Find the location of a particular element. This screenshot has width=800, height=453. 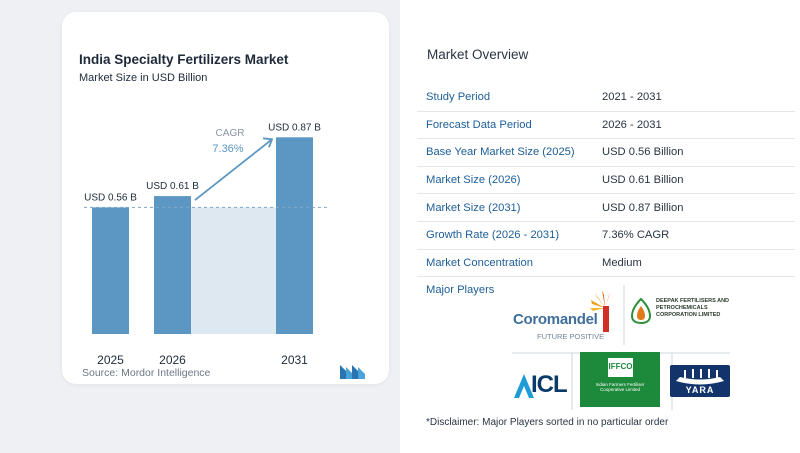

bar-2026 is located at coordinates (172, 265).